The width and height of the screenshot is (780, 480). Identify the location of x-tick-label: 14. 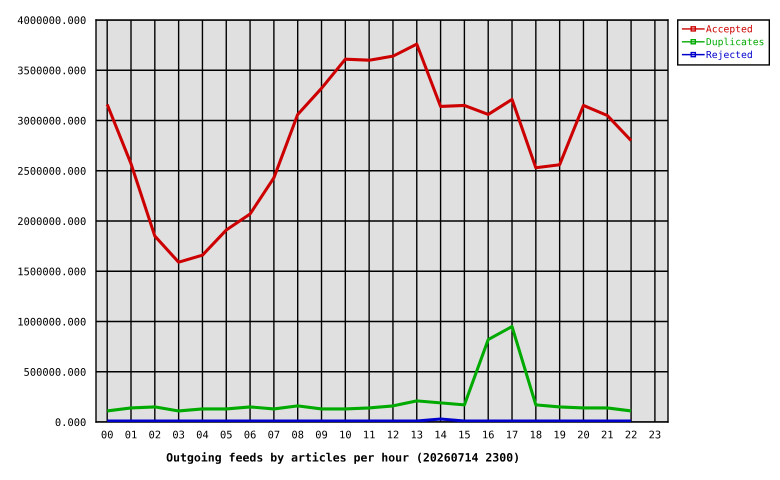
(441, 434).